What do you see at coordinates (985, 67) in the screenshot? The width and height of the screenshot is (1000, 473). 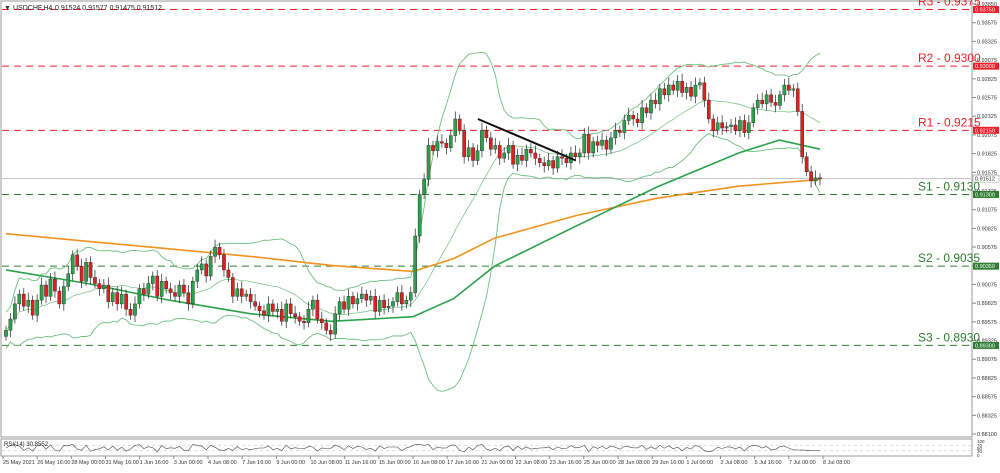 I see `level-axis-tag-text: 0.93000` at bounding box center [985, 67].